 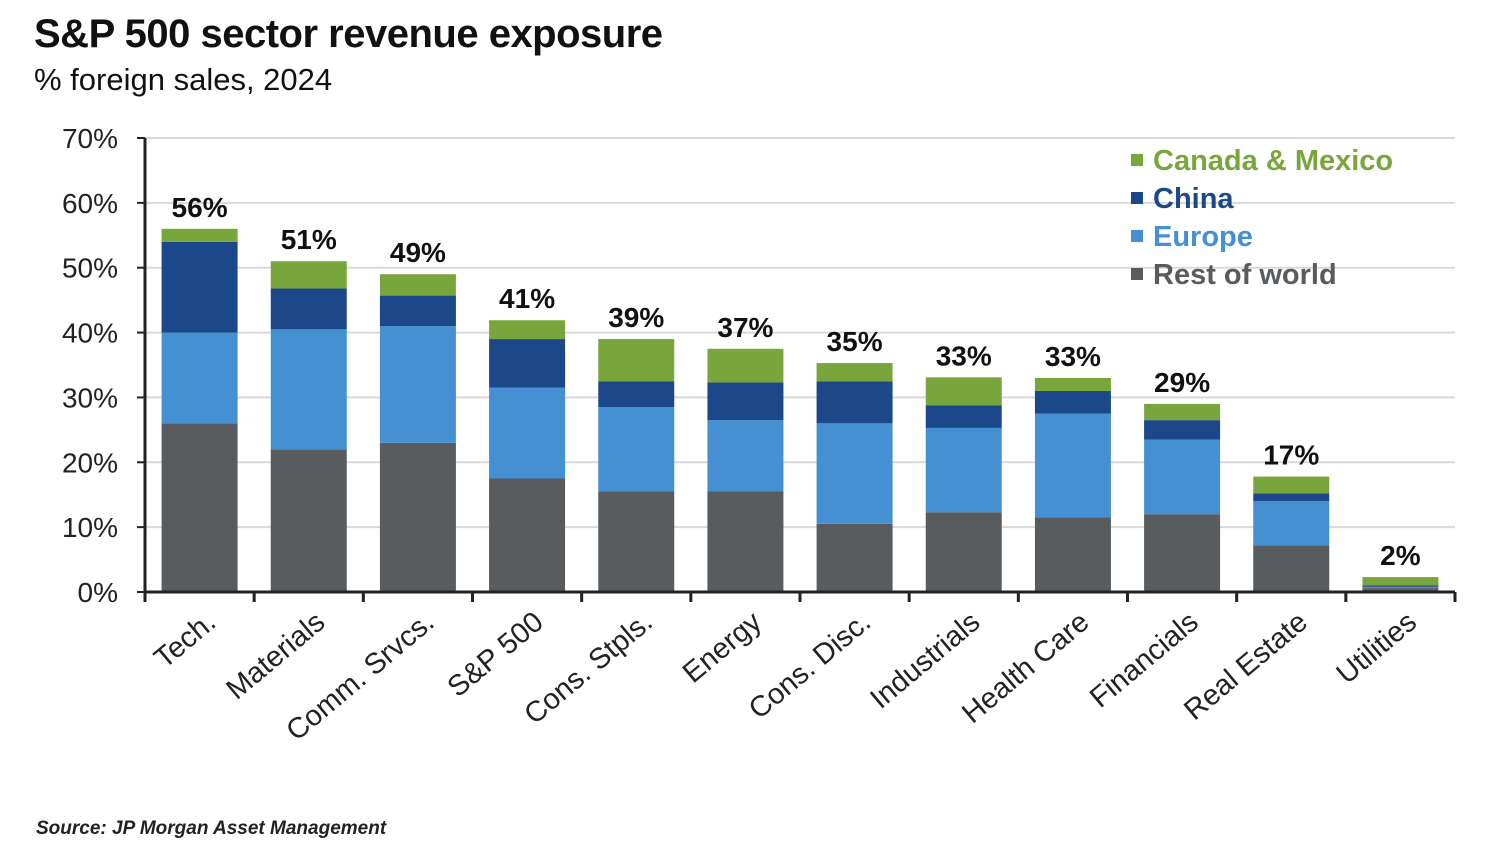 I want to click on y-tick-label: 40%, so click(x=90, y=333).